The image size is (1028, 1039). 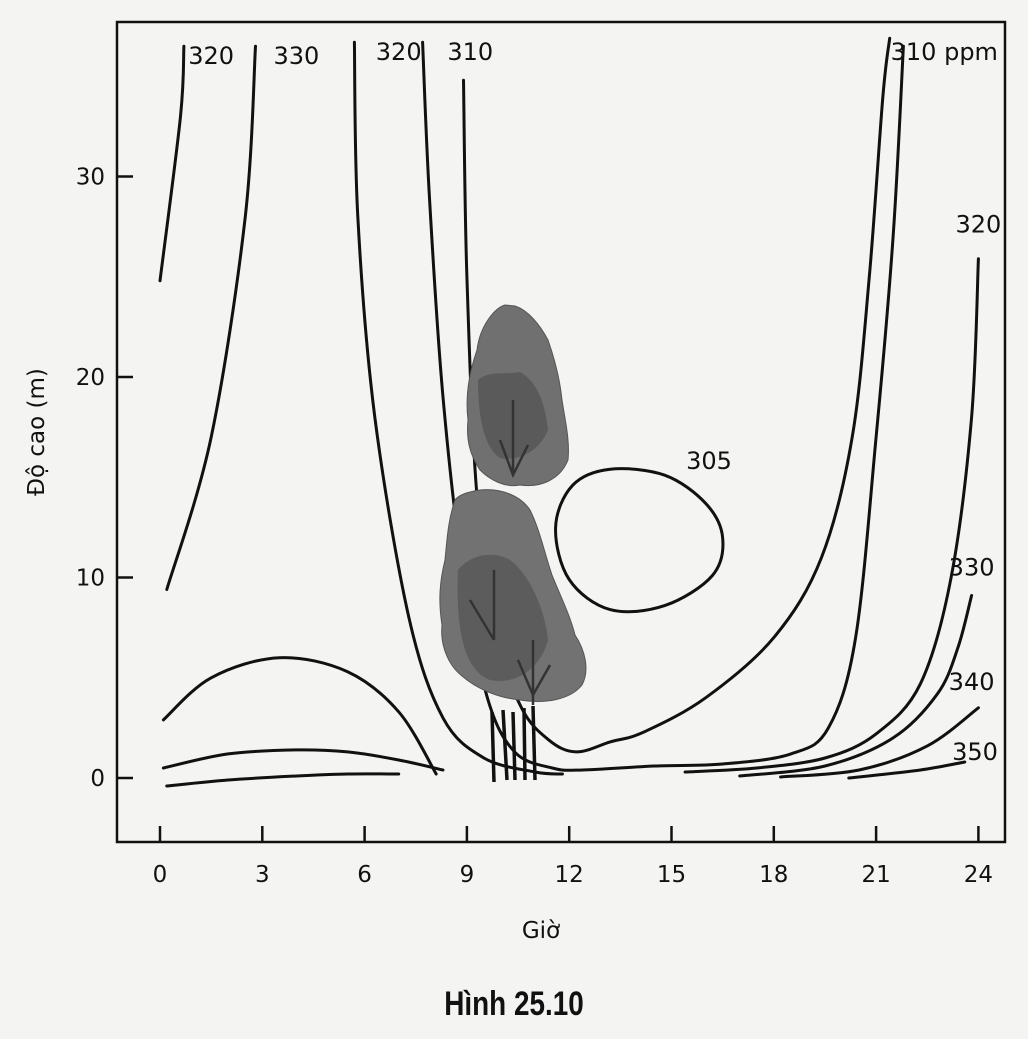 I want to click on x-tick-label: 3, so click(x=262, y=875).